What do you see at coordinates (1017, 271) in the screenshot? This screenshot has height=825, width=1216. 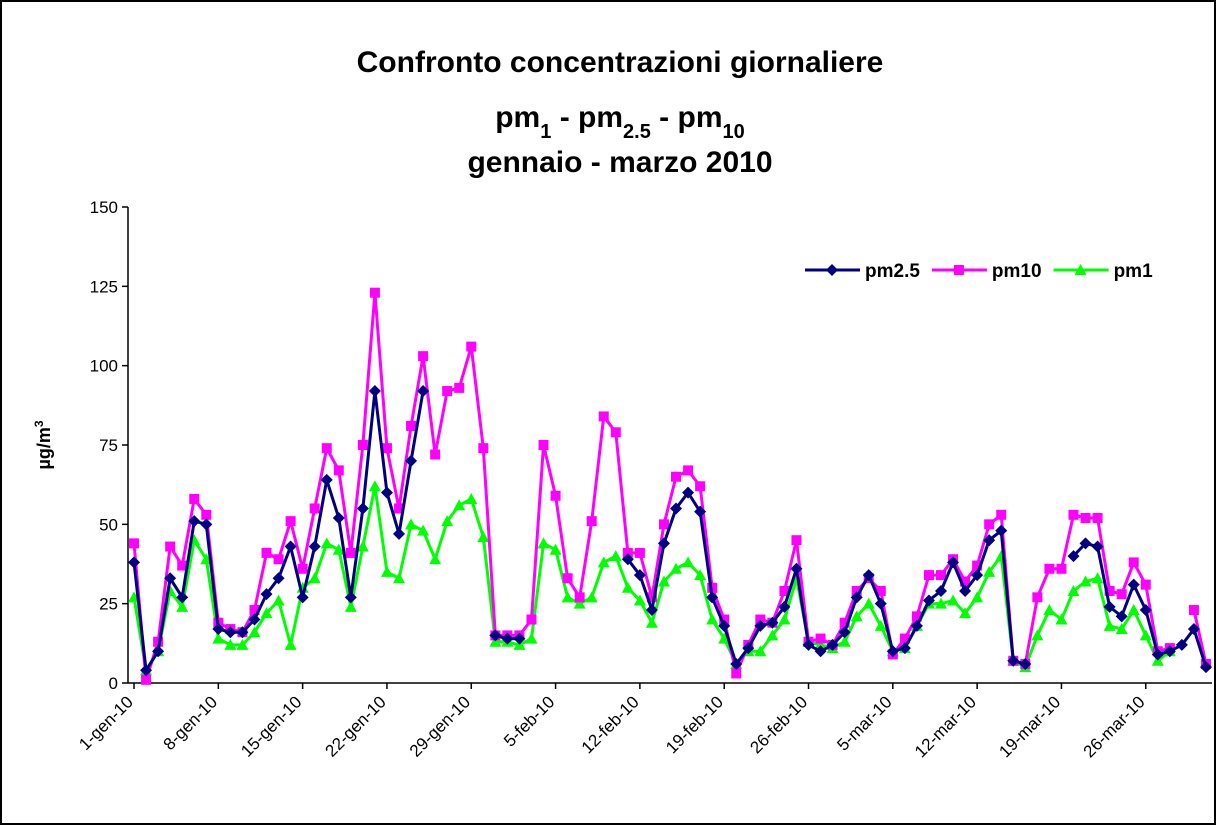 I see `legend-label: pm10` at bounding box center [1017, 271].